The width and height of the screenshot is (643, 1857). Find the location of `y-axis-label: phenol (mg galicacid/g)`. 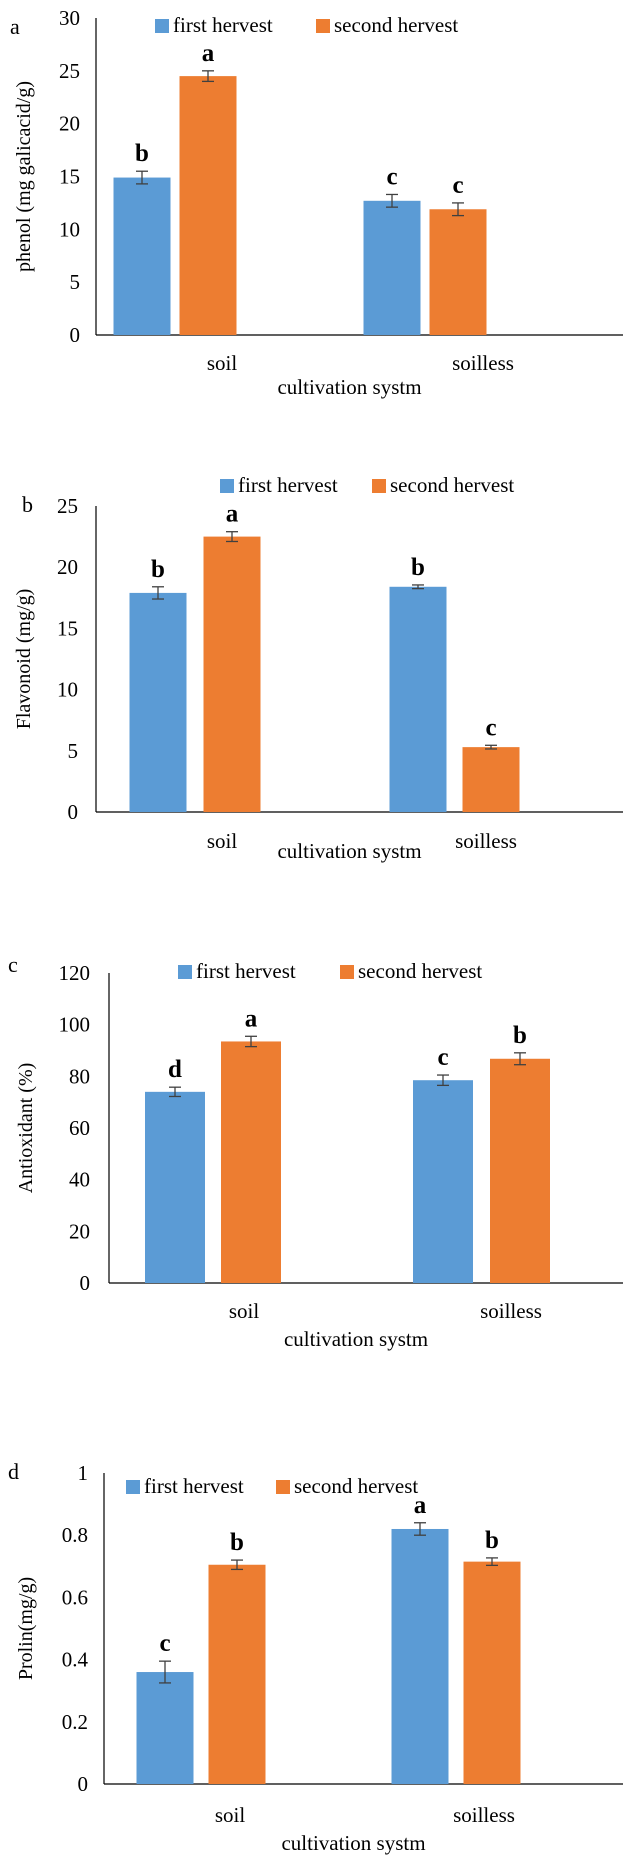

y-axis-label: phenol (mg galicacid/g) is located at coordinates (24, 176).